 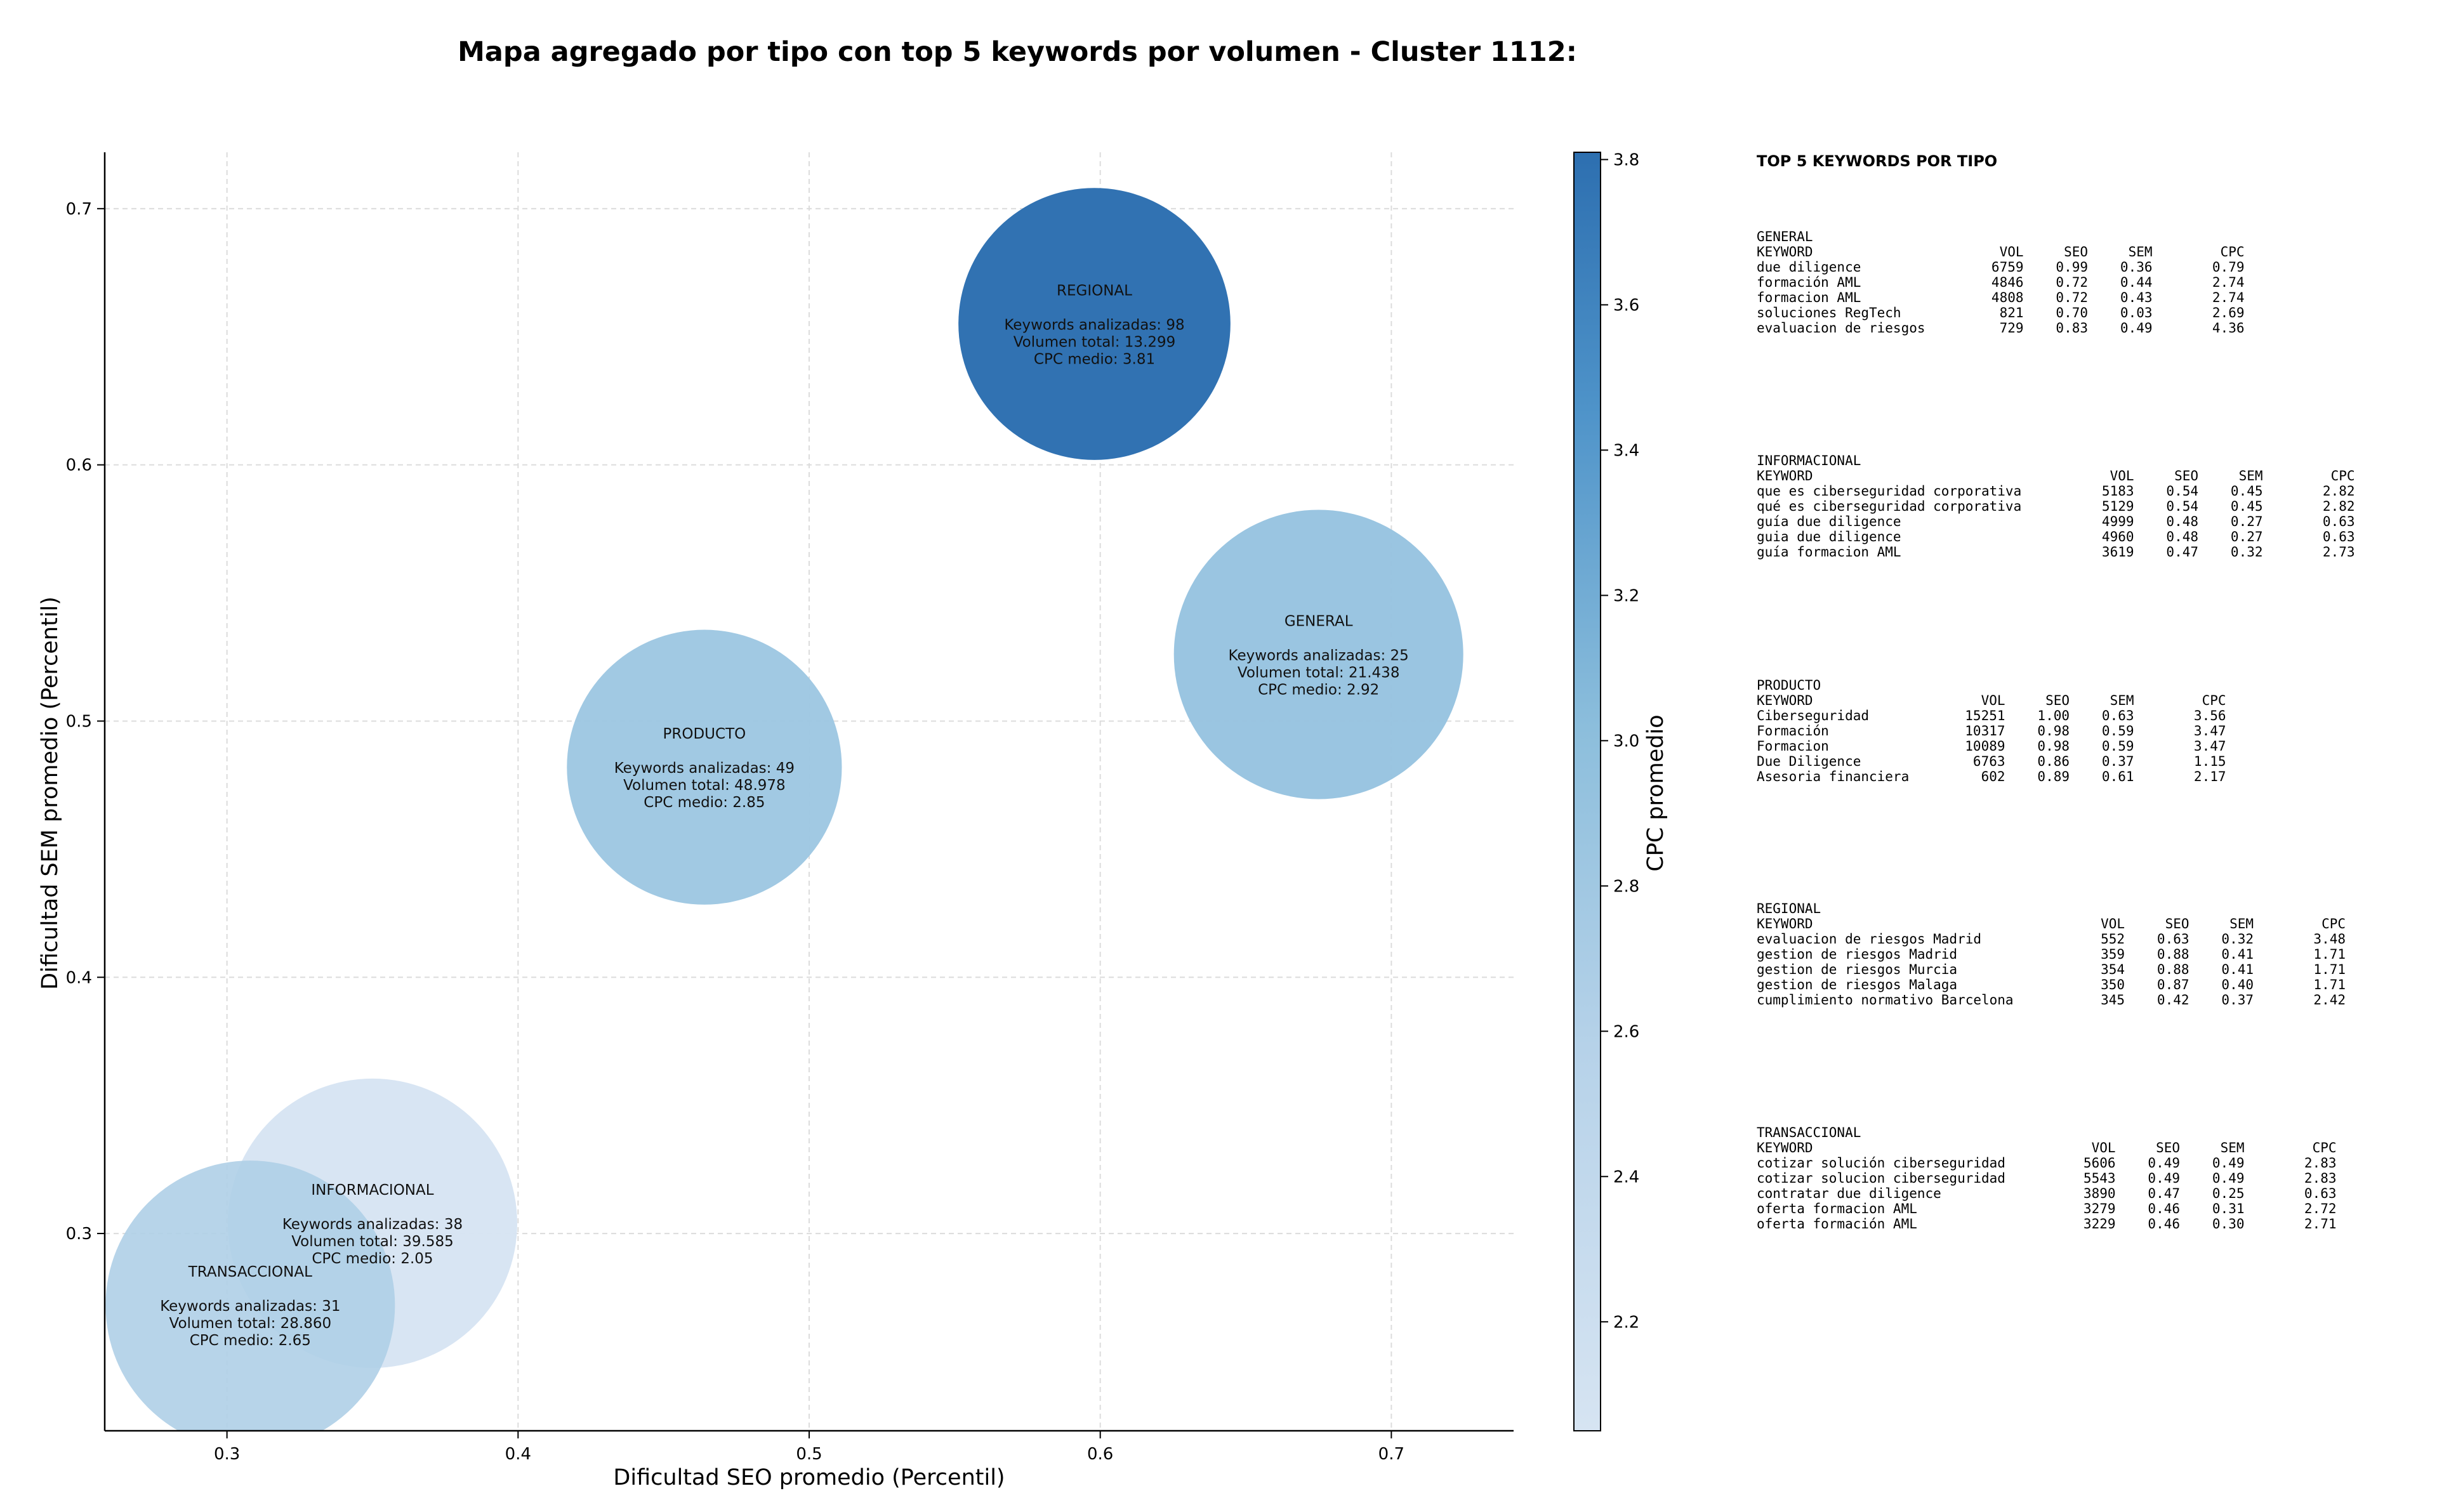 I want to click on top5-row-value: 3279, so click(x=2100, y=1209).